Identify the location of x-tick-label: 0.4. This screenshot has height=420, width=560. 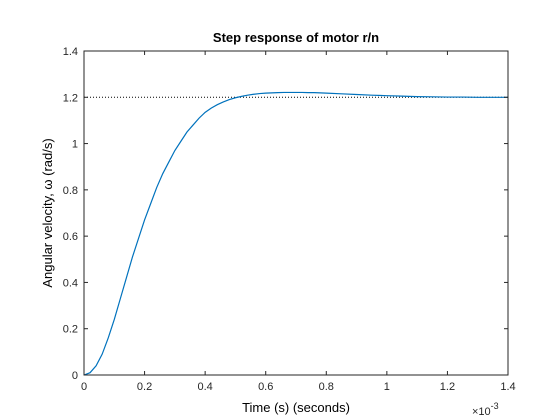
(204, 387).